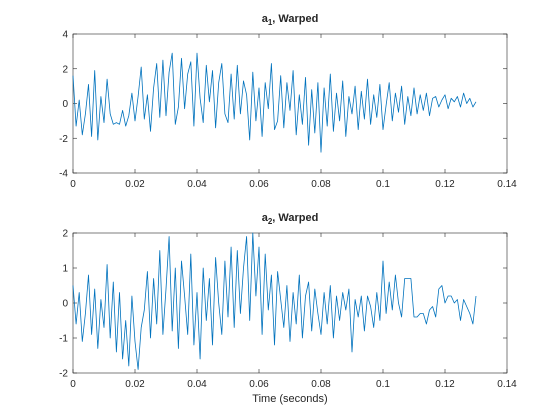 This screenshot has height=420, width=560. I want to click on y-tick-label: 1, so click(65, 269).